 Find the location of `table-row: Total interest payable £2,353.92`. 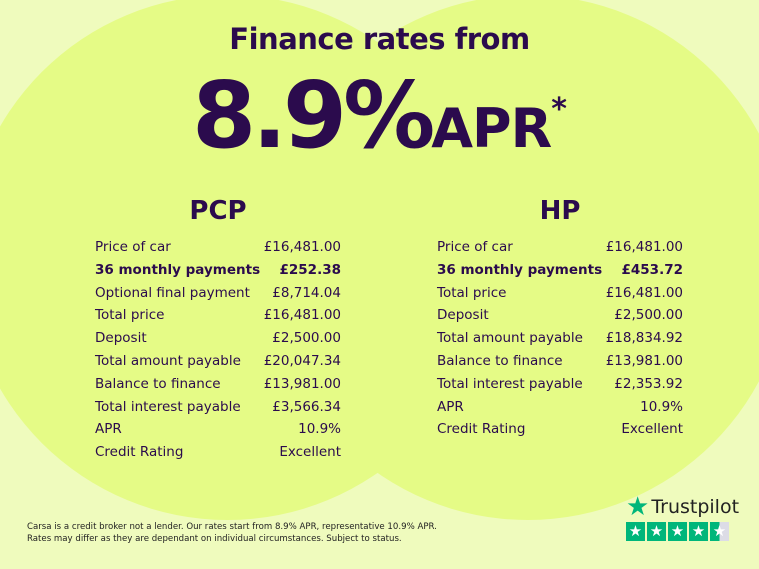

table-row: Total interest payable £2,353.92 is located at coordinates (560, 384).